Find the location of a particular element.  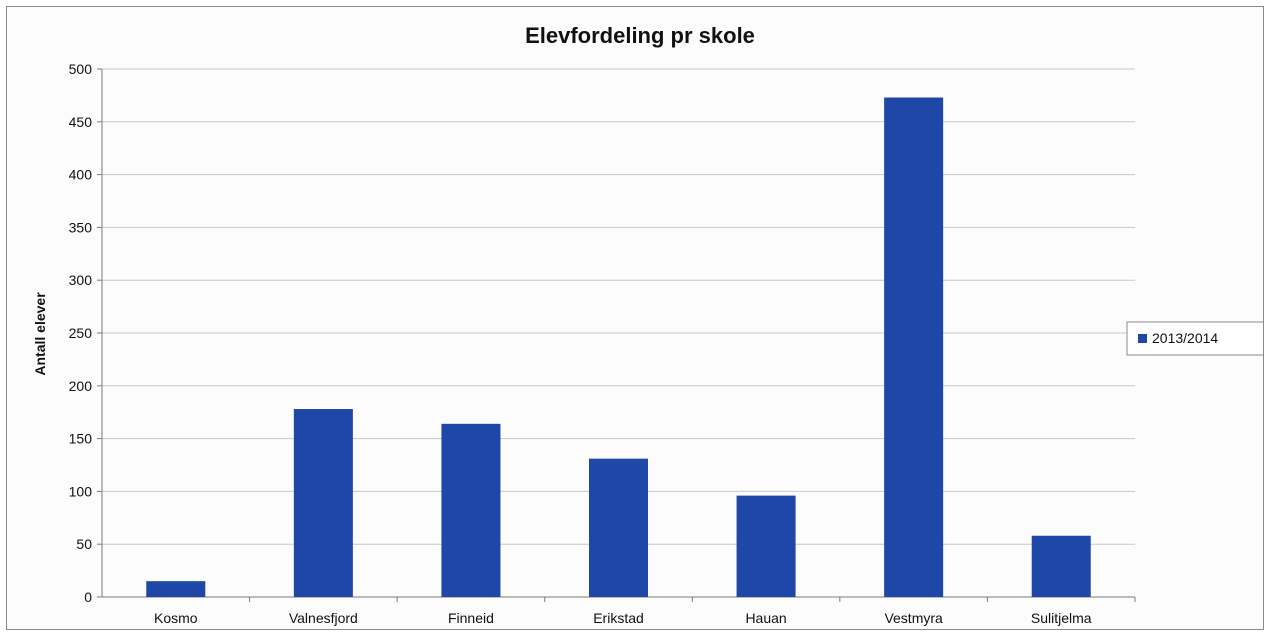

y-tick-label: 200 is located at coordinates (81, 386).